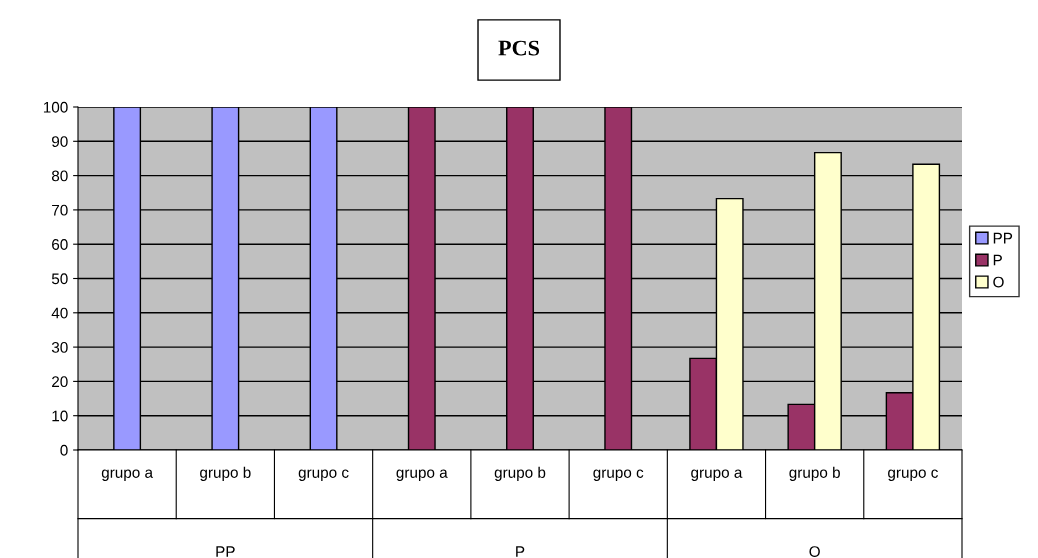 This screenshot has height=558, width=1038. Describe the element at coordinates (59, 176) in the screenshot. I see `y-tick-label: 80` at that location.